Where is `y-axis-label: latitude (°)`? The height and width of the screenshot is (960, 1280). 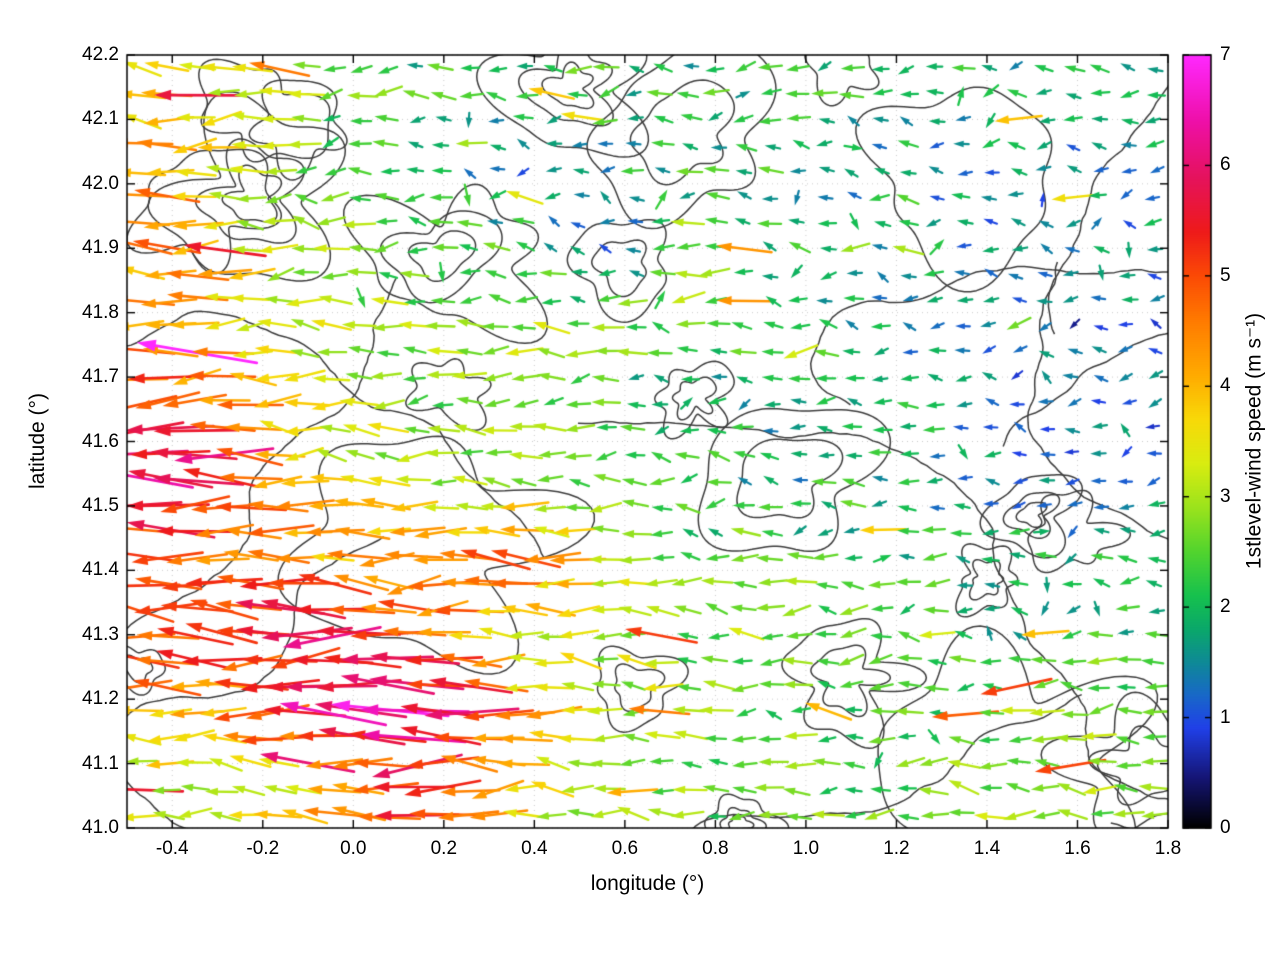 y-axis-label: latitude (°) is located at coordinates (37, 441).